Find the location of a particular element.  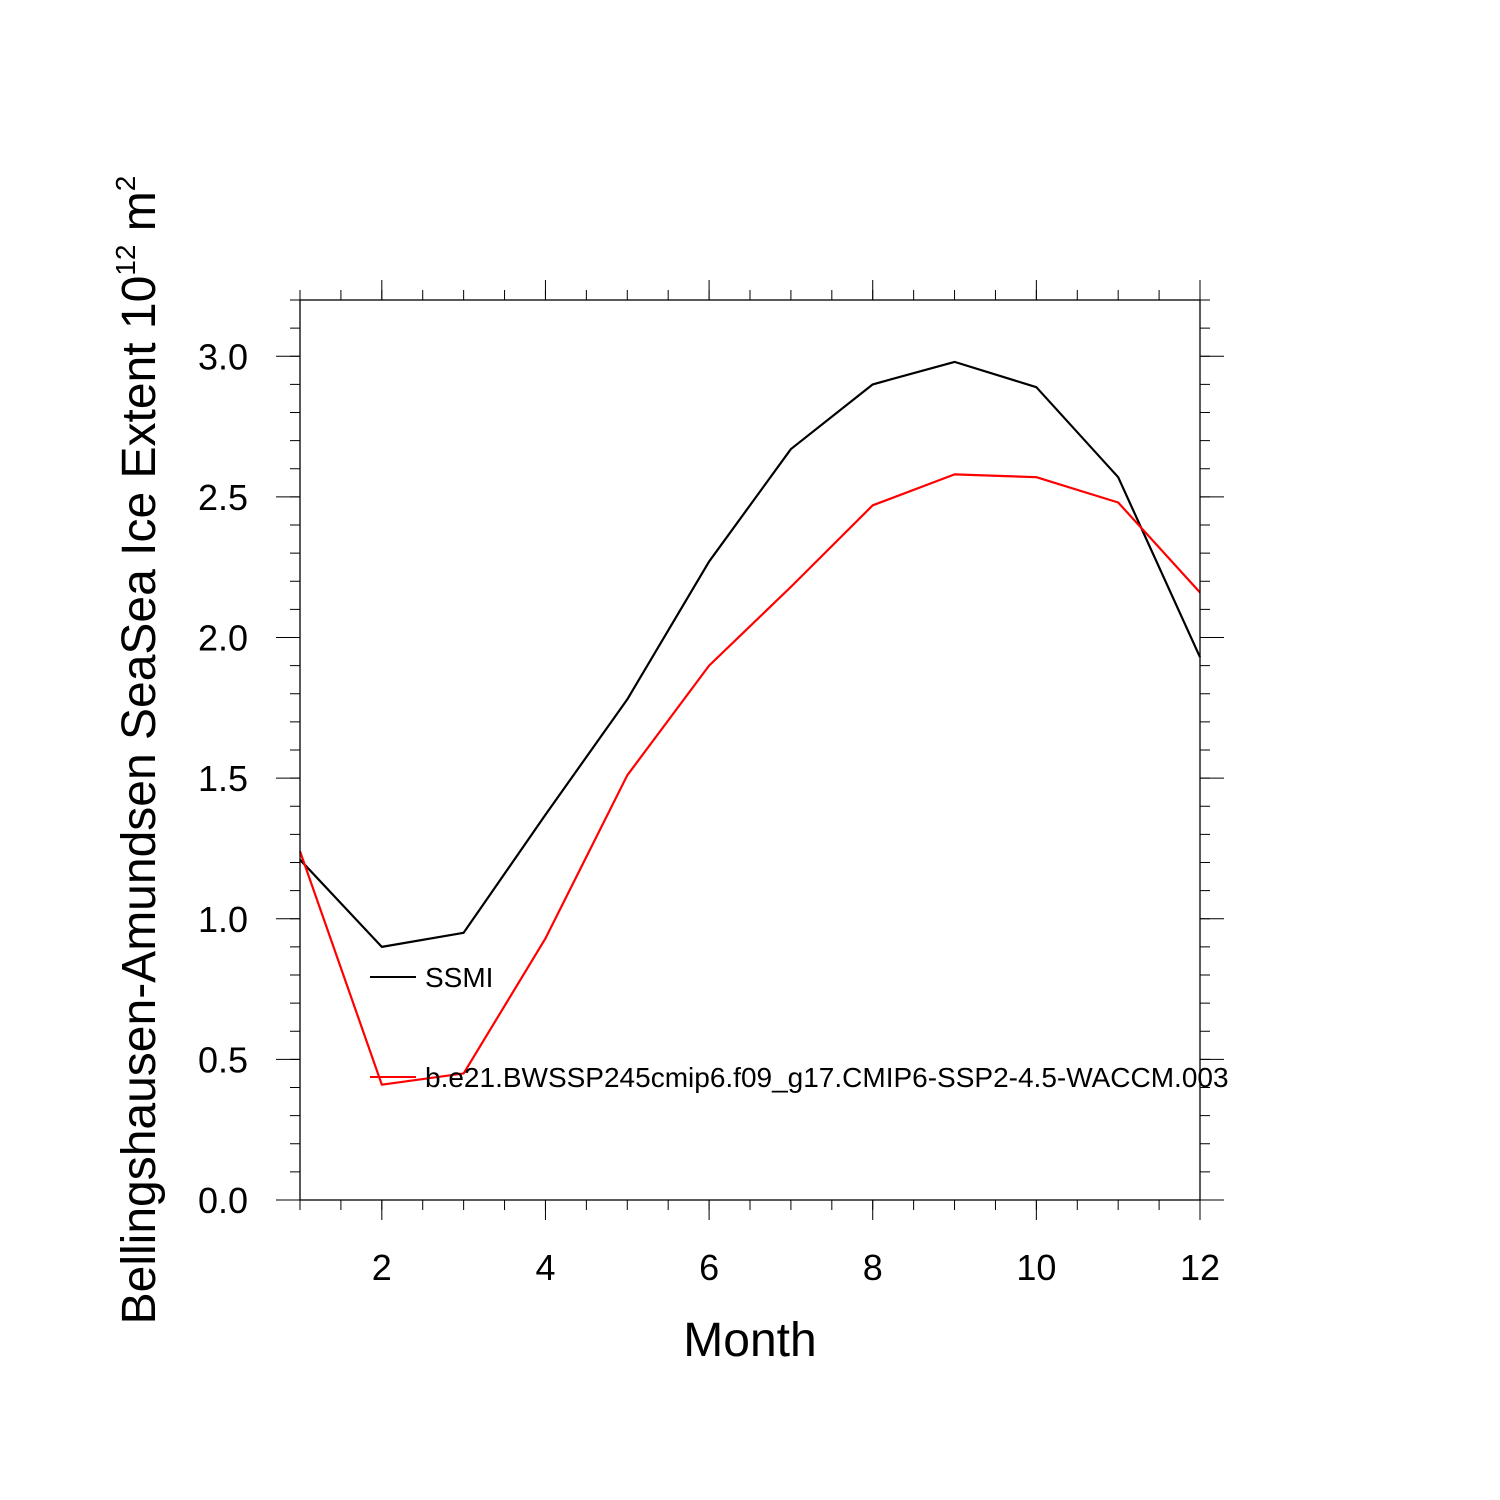

y-tick-label: 2.0 is located at coordinates (223, 638).